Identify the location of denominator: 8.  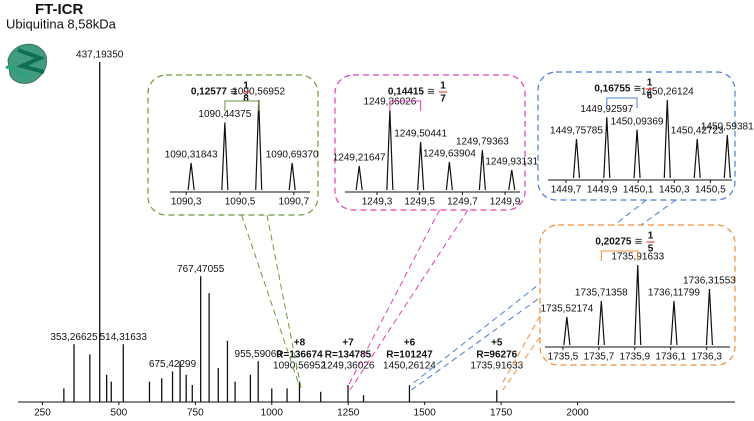
(246, 99).